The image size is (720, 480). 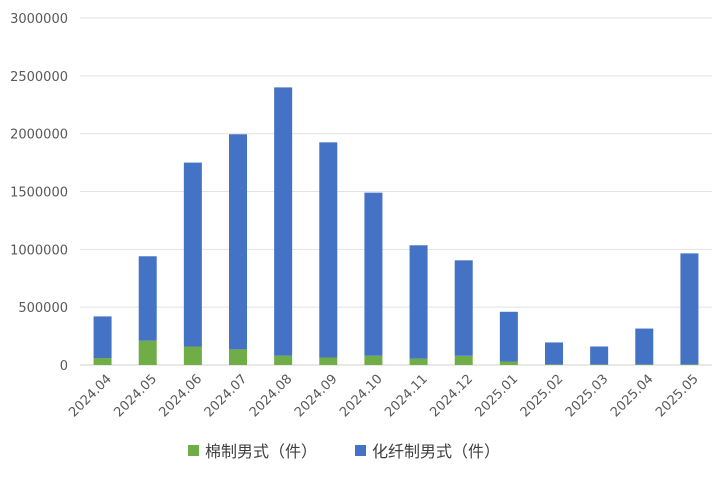 I want to click on x-tick-label: 2025.04, so click(x=632, y=396).